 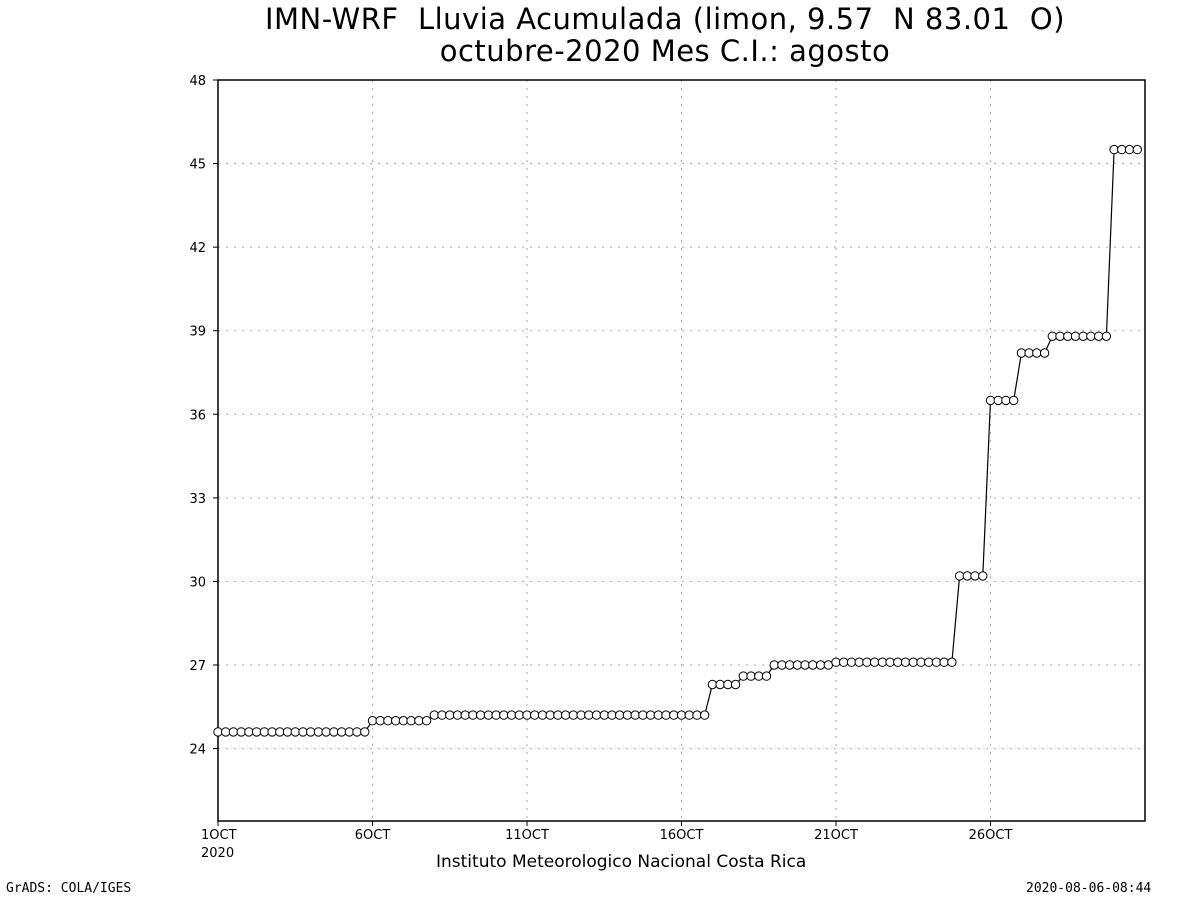 What do you see at coordinates (197, 499) in the screenshot?
I see `y-tick-label: 33` at bounding box center [197, 499].